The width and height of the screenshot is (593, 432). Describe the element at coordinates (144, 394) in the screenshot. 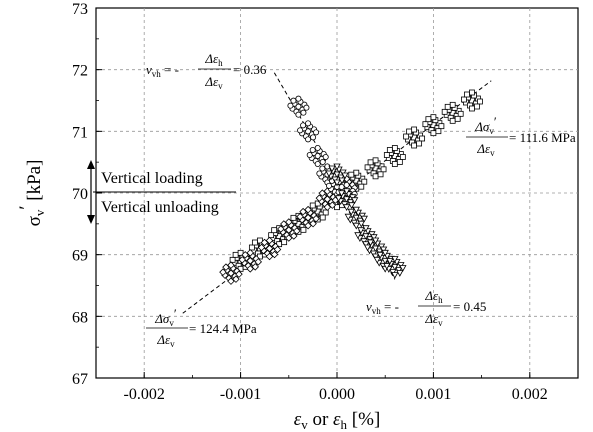

I see `x-tick-label: -0.002` at that location.